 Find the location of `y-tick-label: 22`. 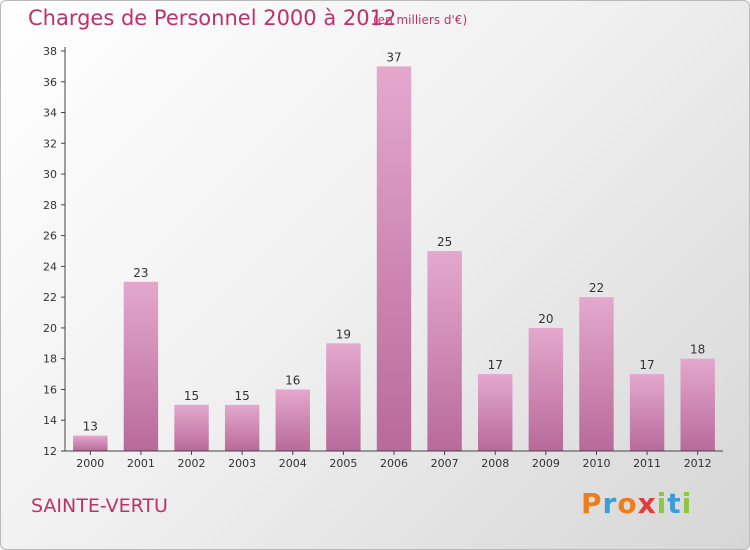

y-tick-label: 22 is located at coordinates (50, 297).